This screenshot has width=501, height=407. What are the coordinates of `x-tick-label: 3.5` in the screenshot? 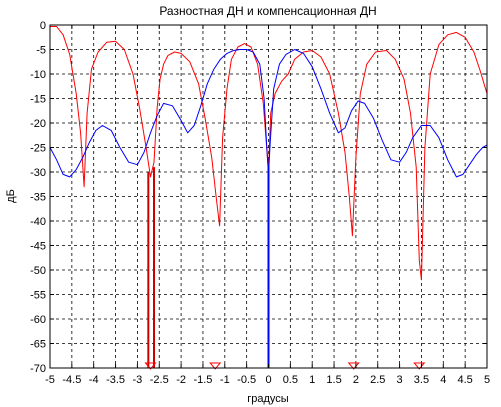 It's located at (421, 380).